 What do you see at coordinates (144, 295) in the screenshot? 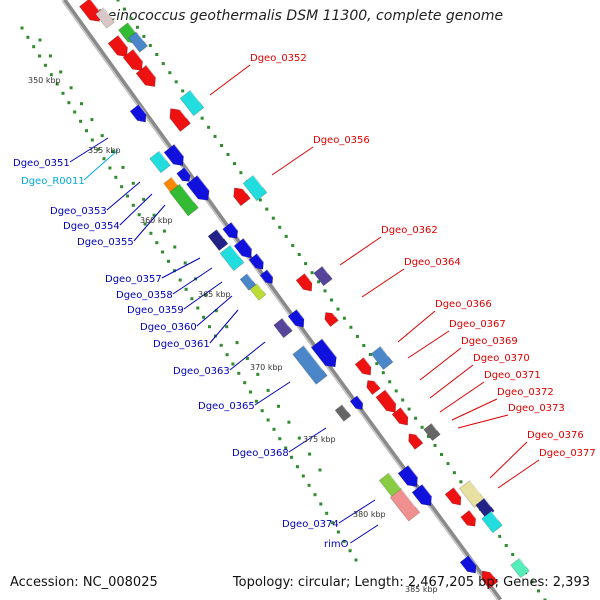
I see `gene-label: Dgeo_0358` at bounding box center [144, 295].